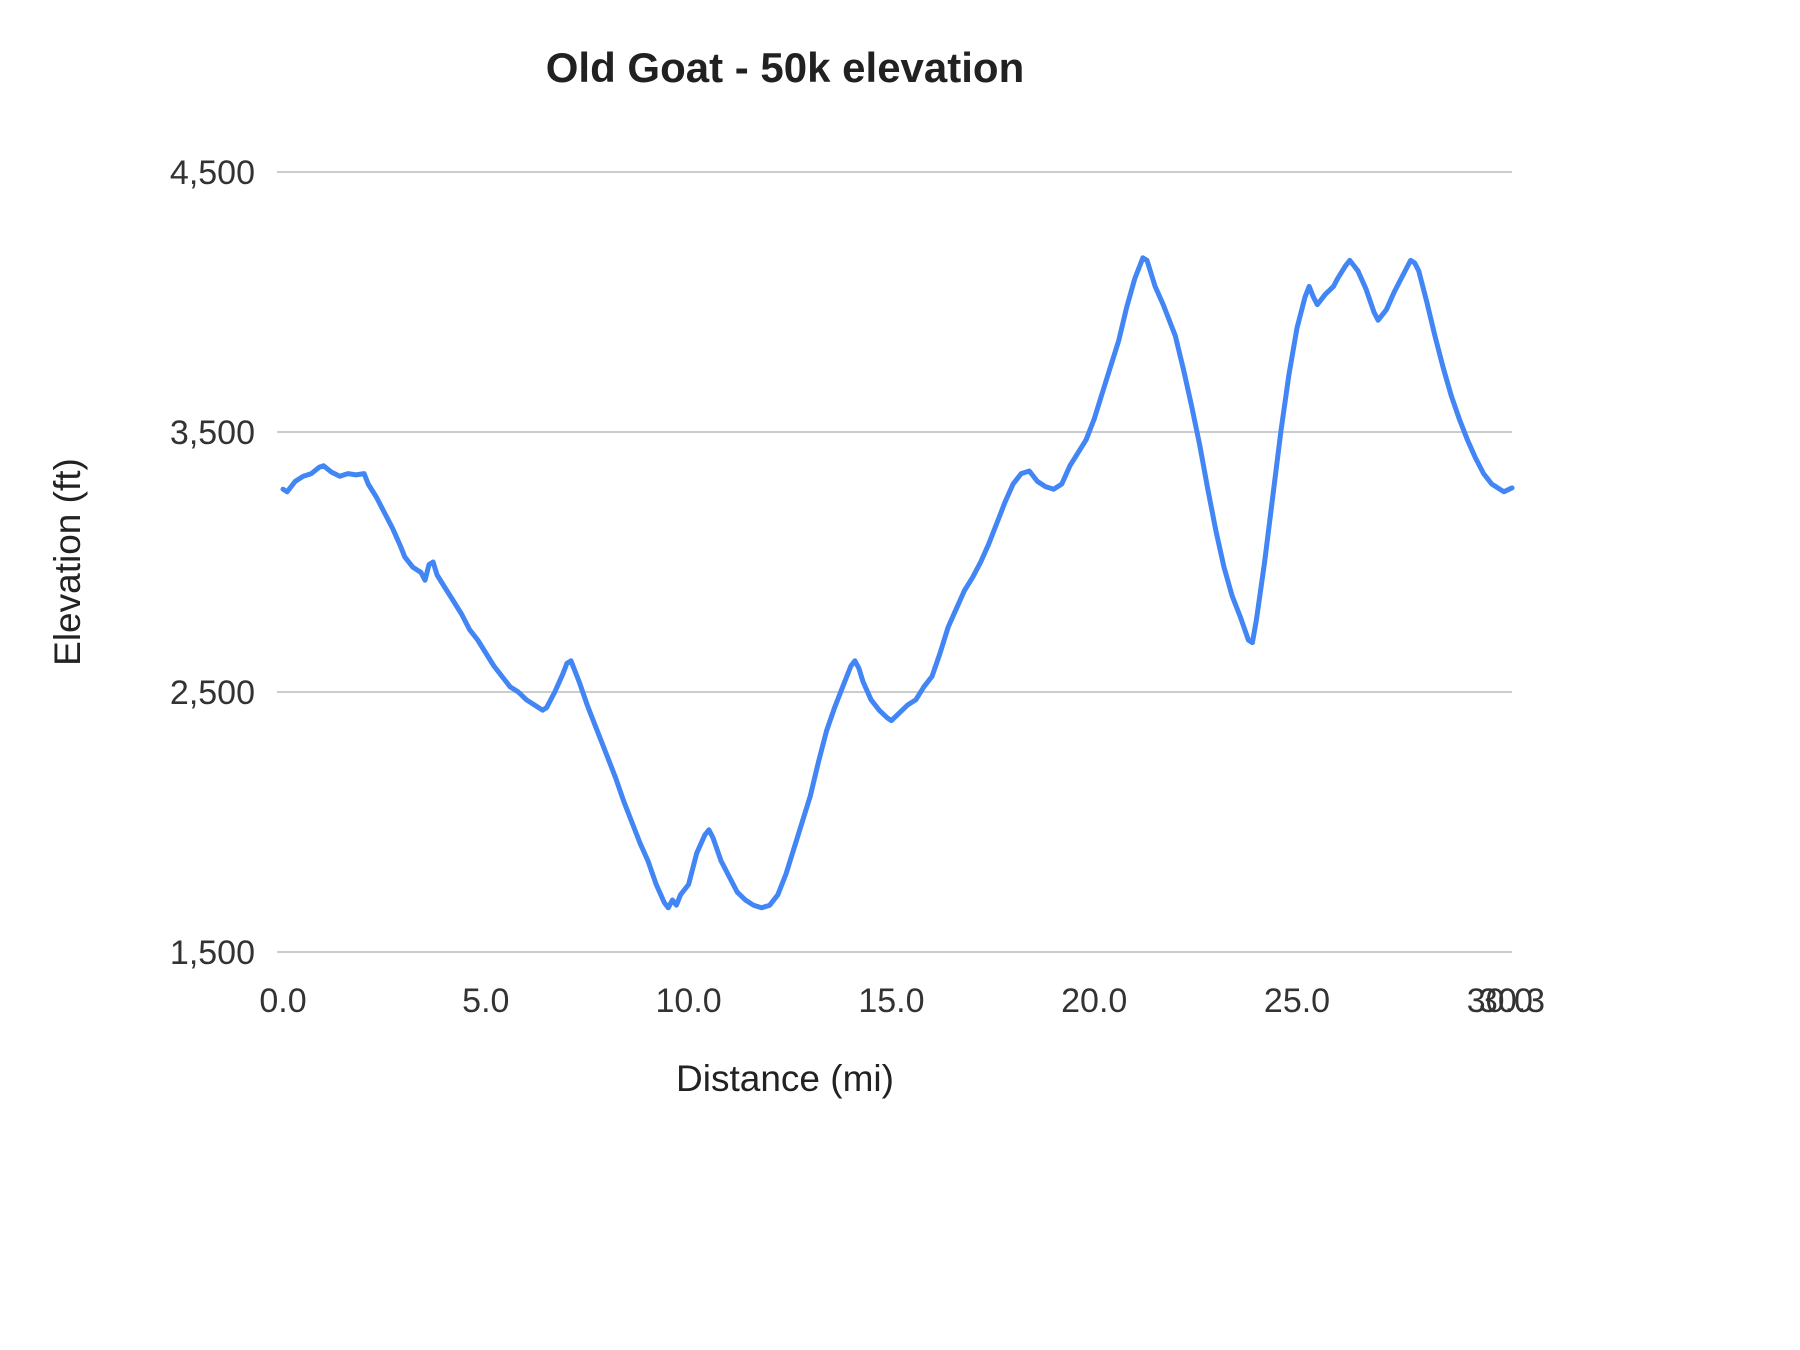 This screenshot has height=1350, width=1800. Describe the element at coordinates (891, 1001) in the screenshot. I see `x-tick-label: 15.0` at that location.